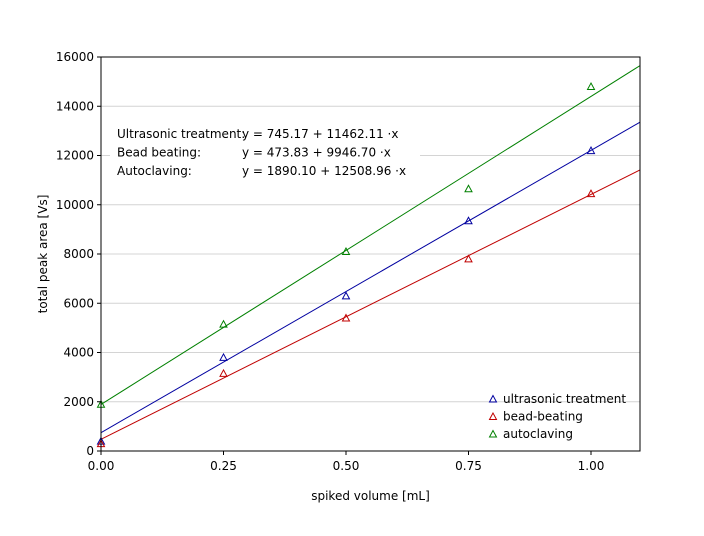  What do you see at coordinates (90, 451) in the screenshot?
I see `y-tick-label-0: 0` at bounding box center [90, 451].